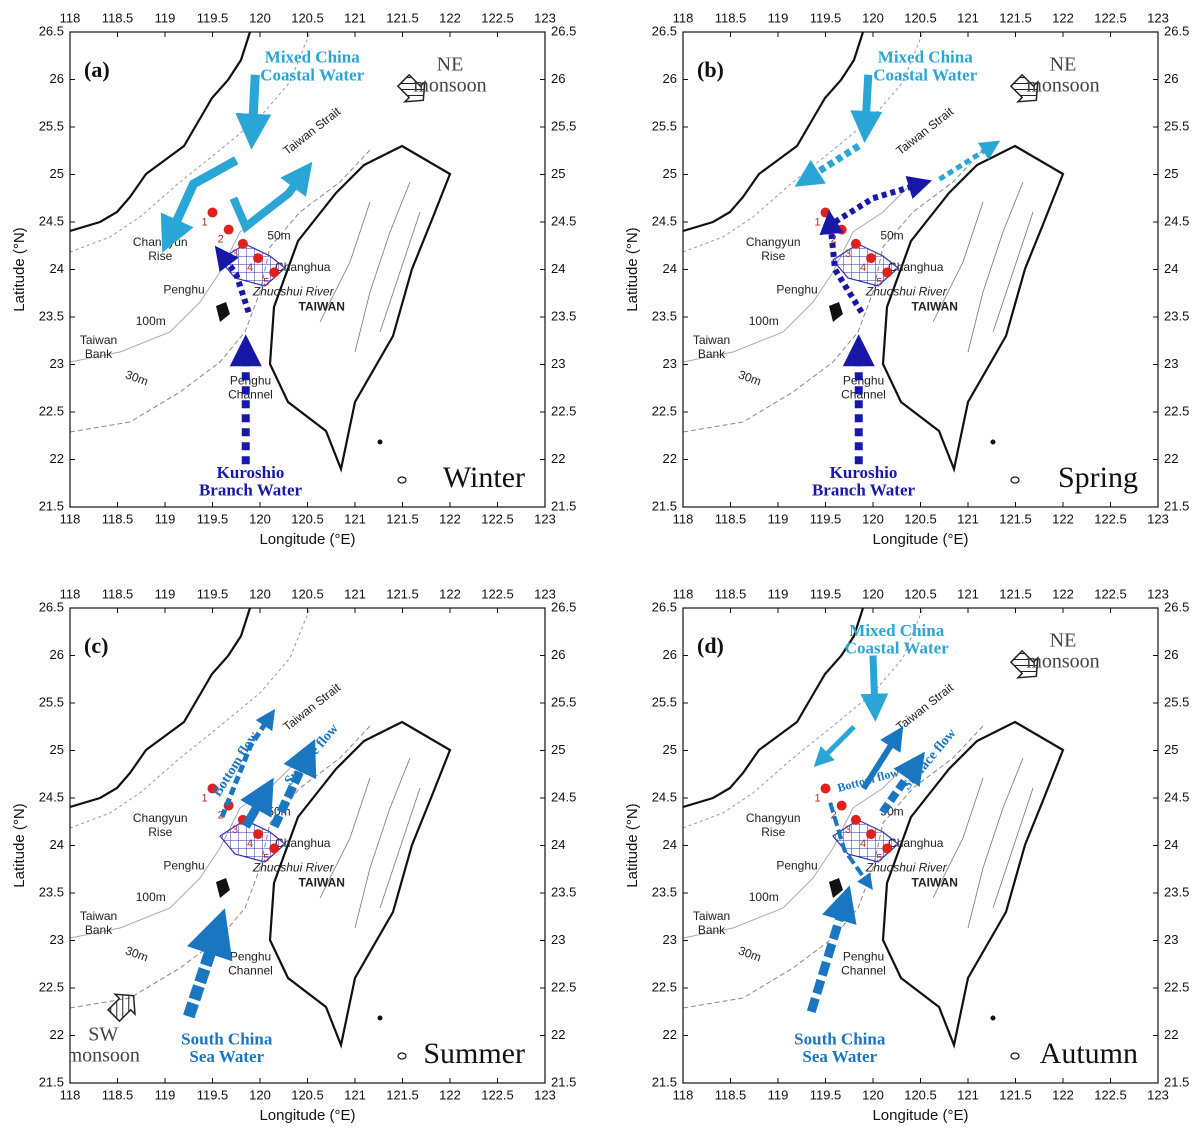  Describe the element at coordinates (235, 830) in the screenshot. I see `station-label: 3` at that location.